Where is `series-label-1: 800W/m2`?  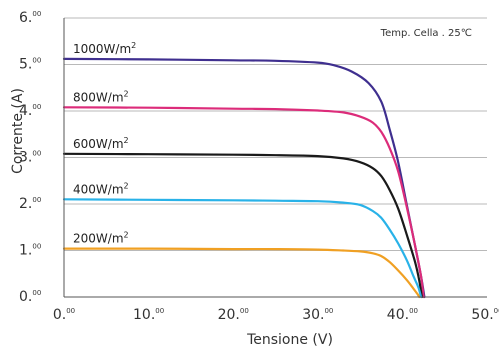 series-label-1: 800W/m2 is located at coordinates (101, 96).